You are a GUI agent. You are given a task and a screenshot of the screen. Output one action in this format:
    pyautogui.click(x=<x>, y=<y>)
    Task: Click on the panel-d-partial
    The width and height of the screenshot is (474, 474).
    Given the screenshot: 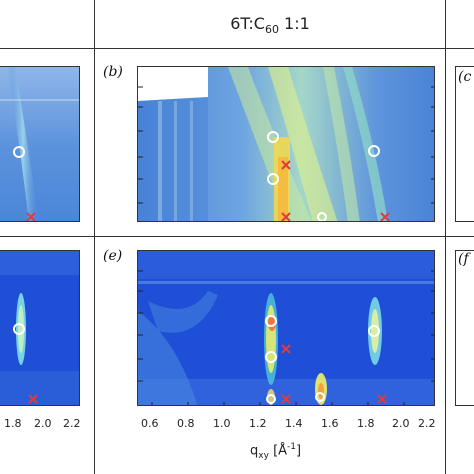 What is the action you would take?
    pyautogui.click(x=40, y=328)
    